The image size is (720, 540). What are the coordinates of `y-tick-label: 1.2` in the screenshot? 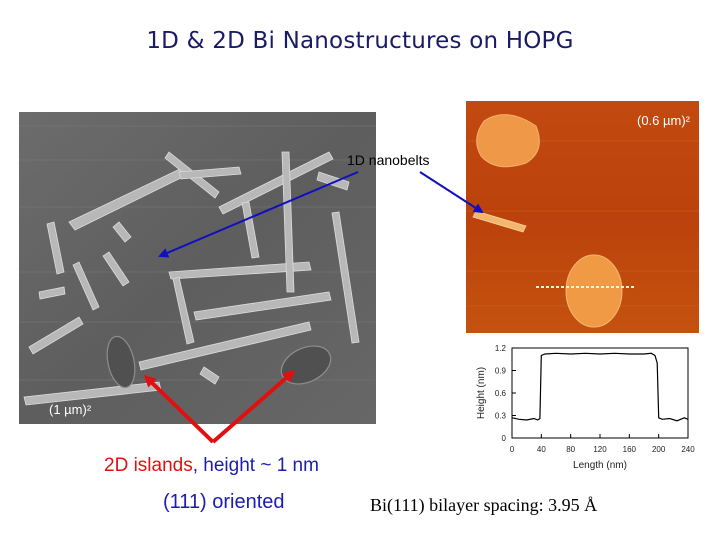 It's located at (501, 348).